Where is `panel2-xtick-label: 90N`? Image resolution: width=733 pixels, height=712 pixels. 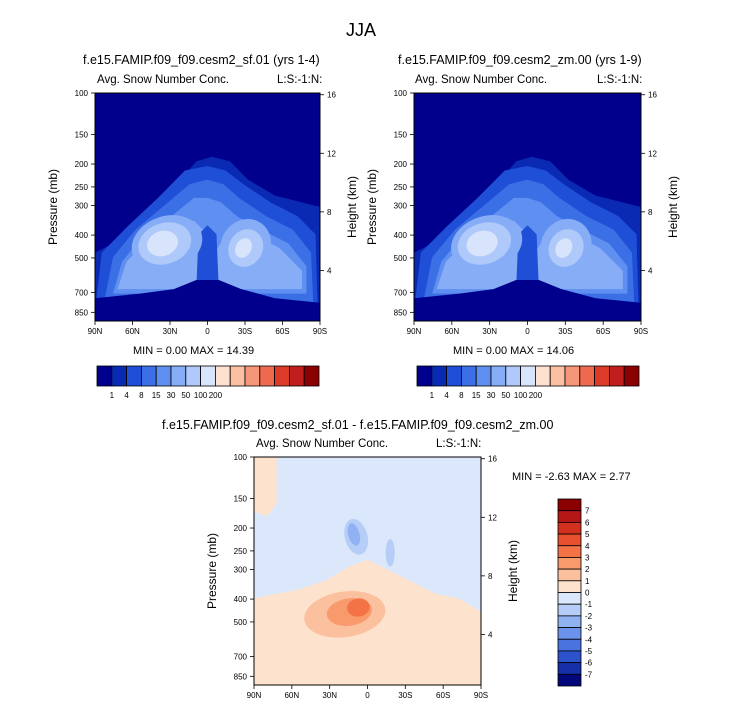
panel2-xtick-label: 90N is located at coordinates (414, 331).